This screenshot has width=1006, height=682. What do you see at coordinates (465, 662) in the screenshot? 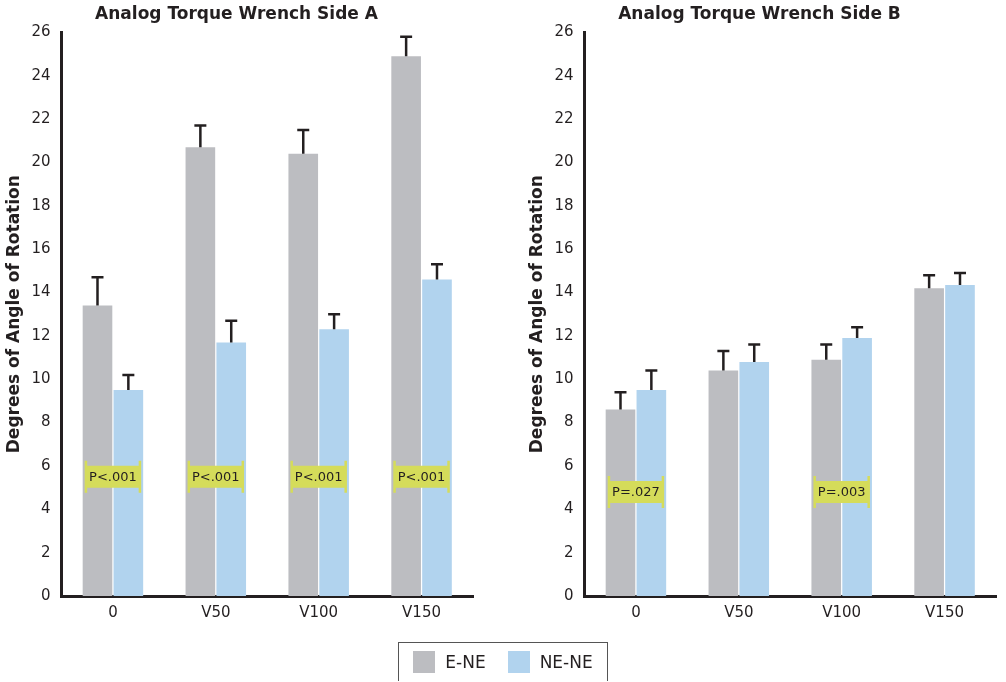
I see `legend-label: E-NE` at bounding box center [465, 662].